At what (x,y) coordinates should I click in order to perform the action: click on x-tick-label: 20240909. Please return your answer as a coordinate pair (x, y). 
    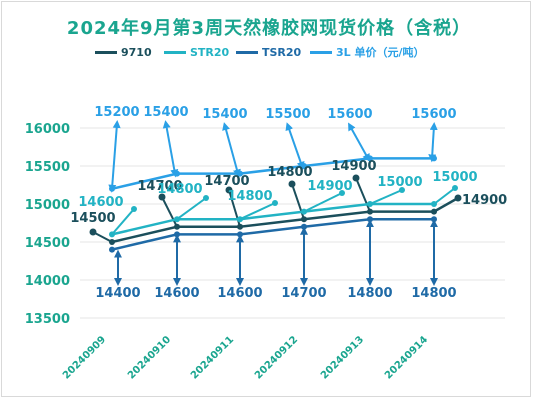
    Looking at the image, I should click on (84, 357).